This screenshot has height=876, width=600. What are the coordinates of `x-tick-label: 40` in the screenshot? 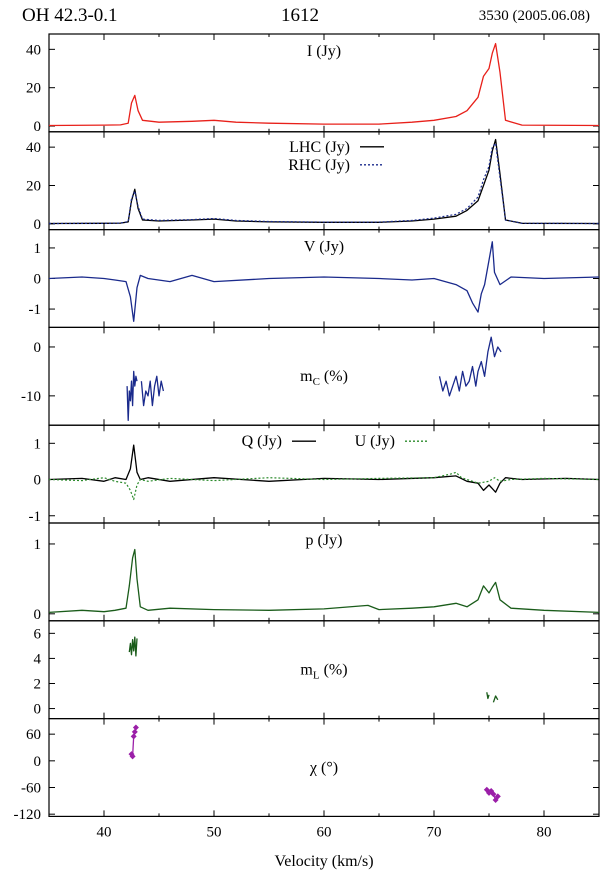 It's located at (104, 832).